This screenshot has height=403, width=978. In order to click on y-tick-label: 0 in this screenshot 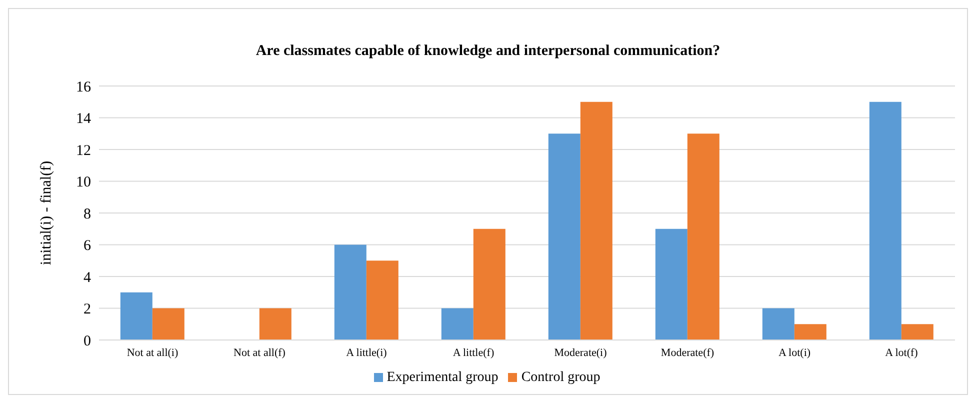, I will do `click(87, 341)`.